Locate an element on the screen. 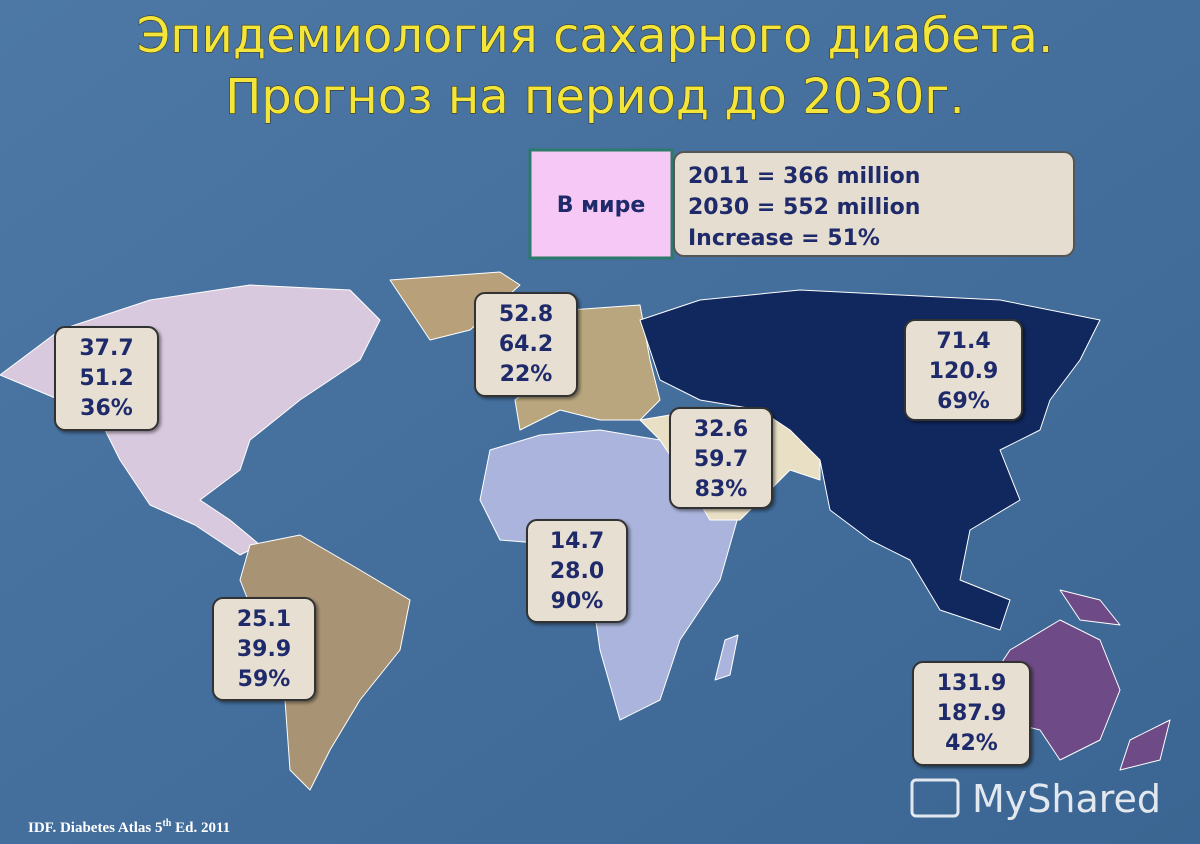 This screenshot has height=844, width=1200. region-stat: 37.7 is located at coordinates (106, 348).